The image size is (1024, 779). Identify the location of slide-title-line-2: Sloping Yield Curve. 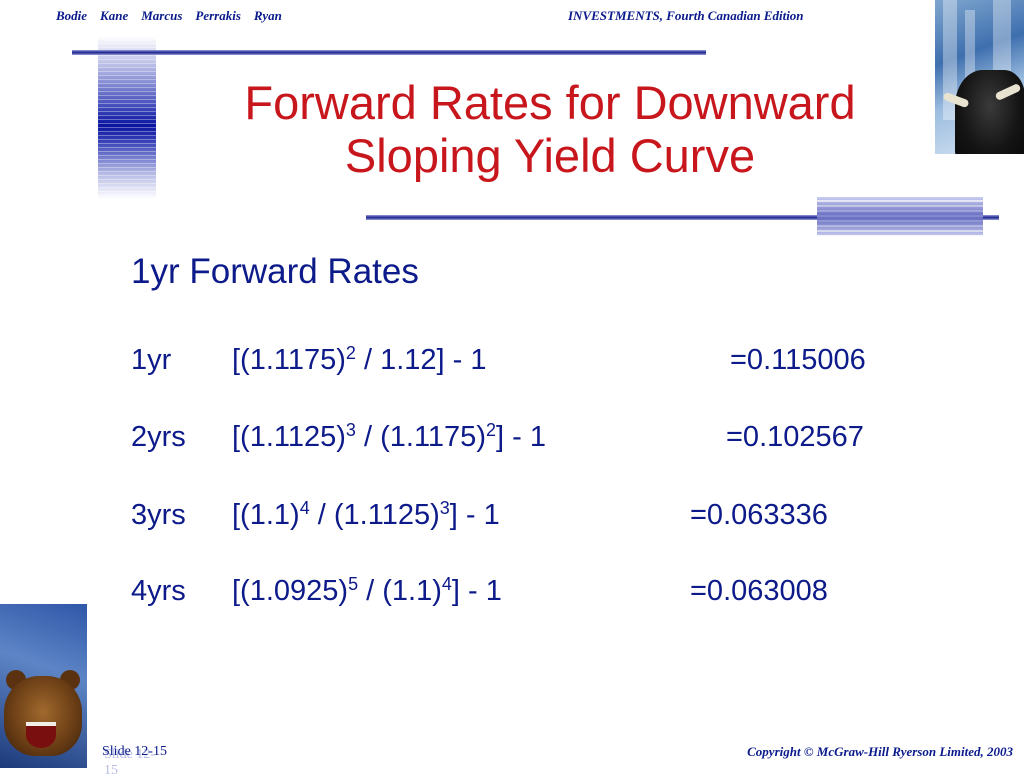
(550, 155).